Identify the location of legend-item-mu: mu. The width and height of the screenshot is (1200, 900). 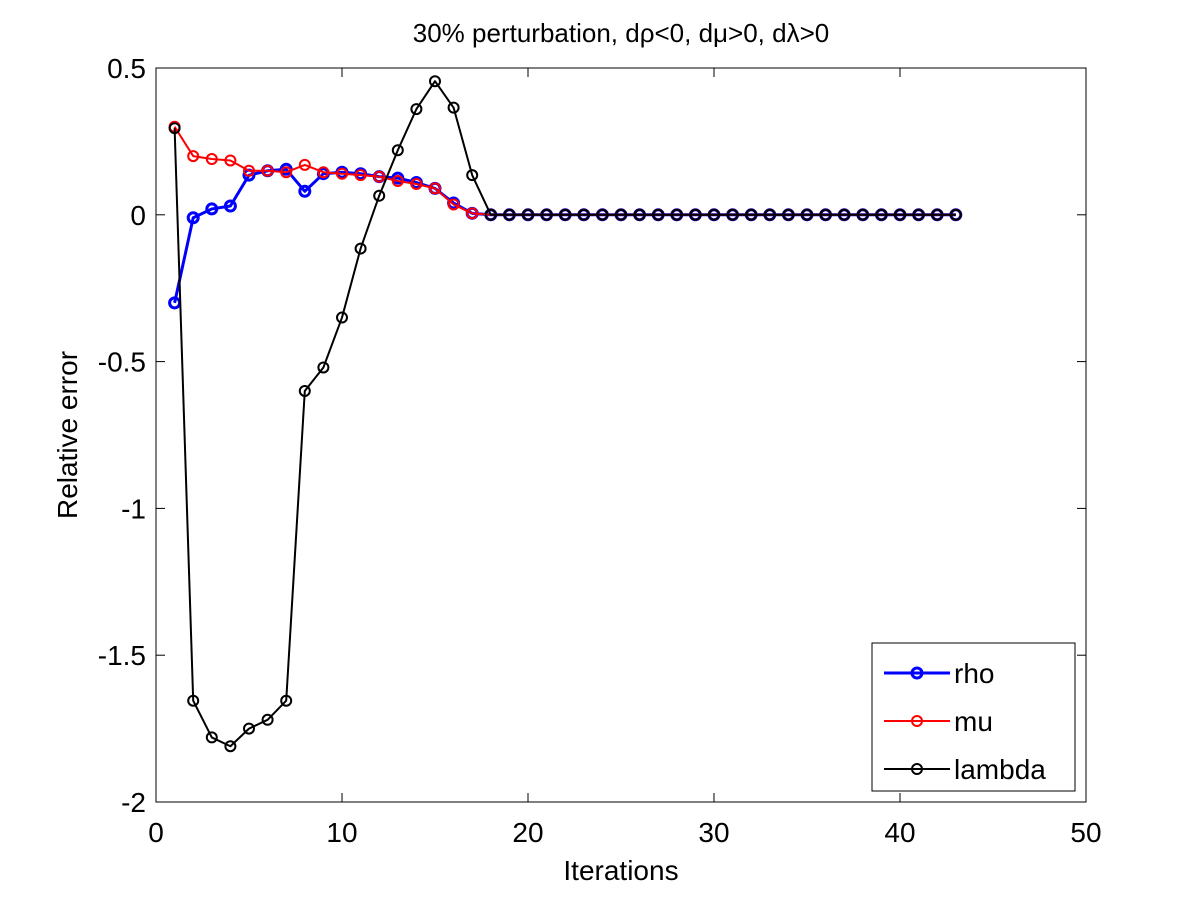
(938, 721).